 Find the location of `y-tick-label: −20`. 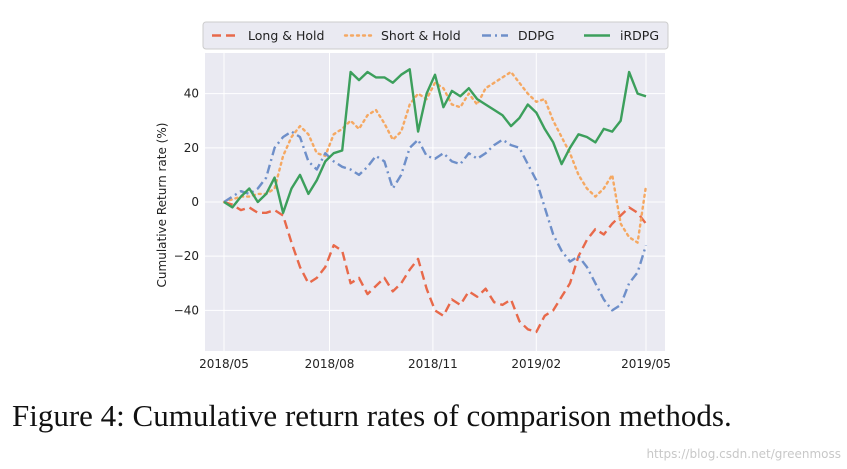

y-tick-label: −20 is located at coordinates (186, 256).